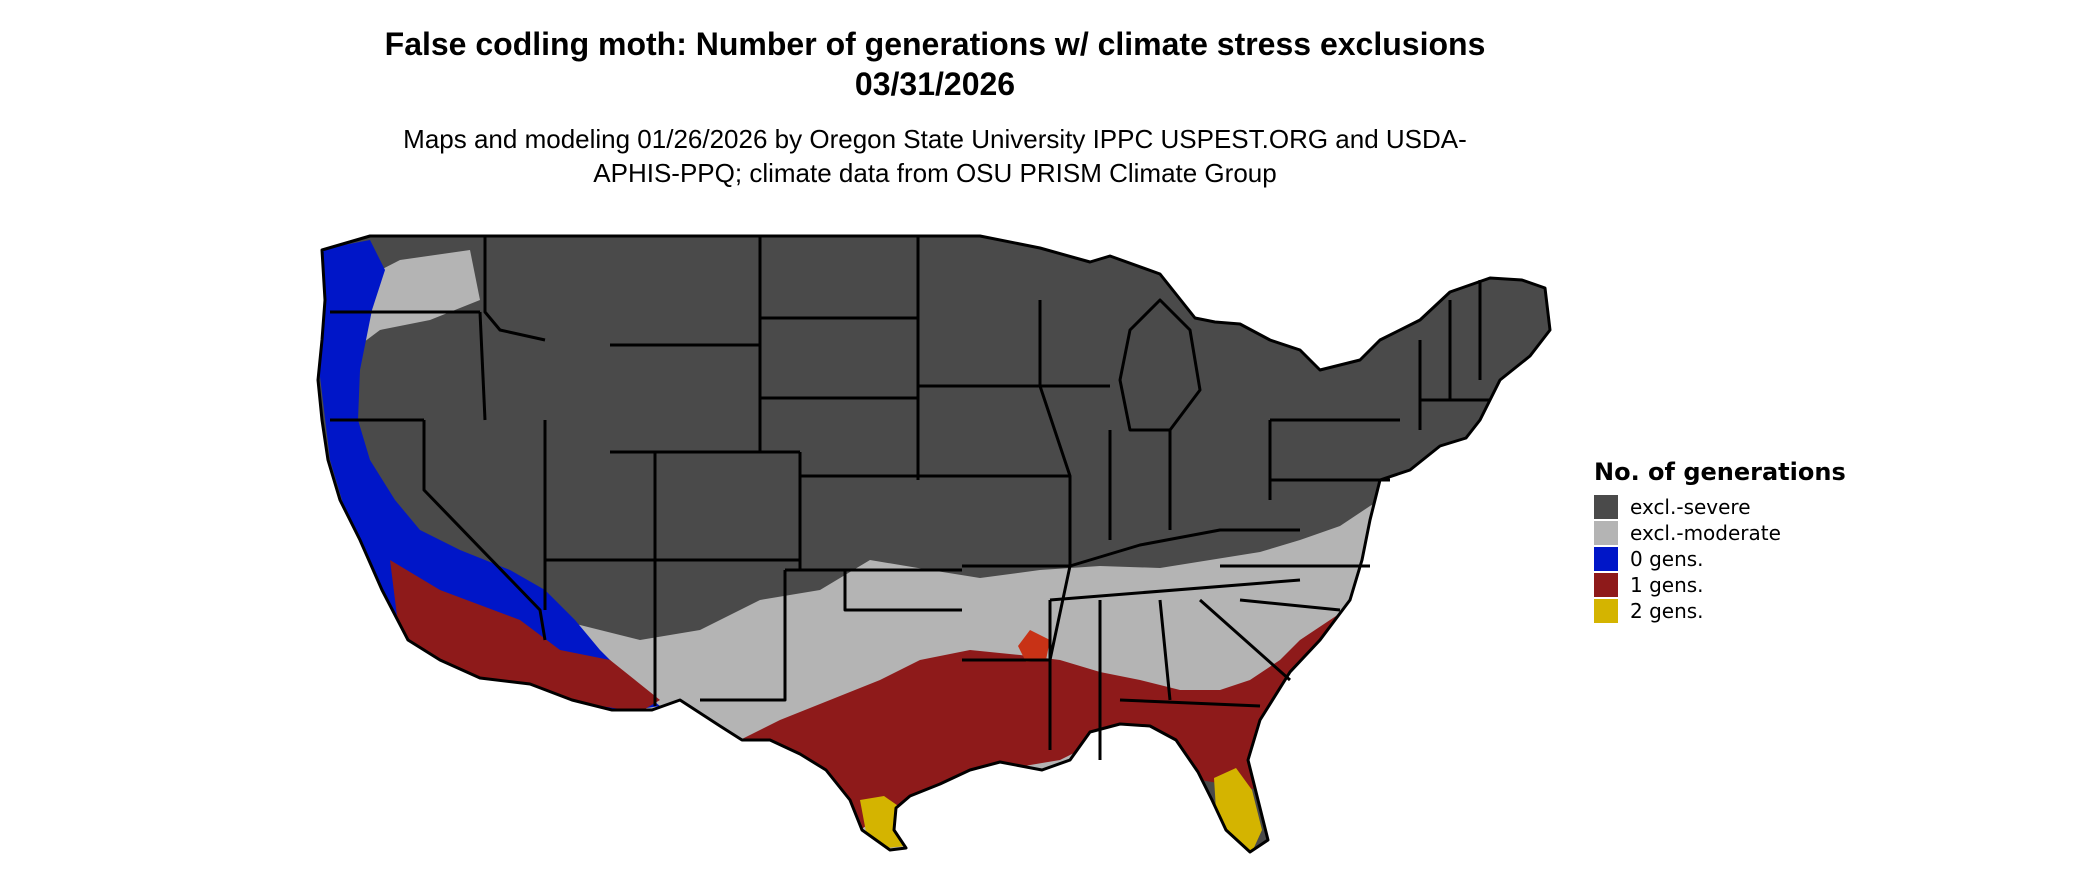 Image resolution: width=2100 pixels, height=892 pixels. Describe the element at coordinates (743, 636) in the screenshot. I see `border-nm-tx` at that location.